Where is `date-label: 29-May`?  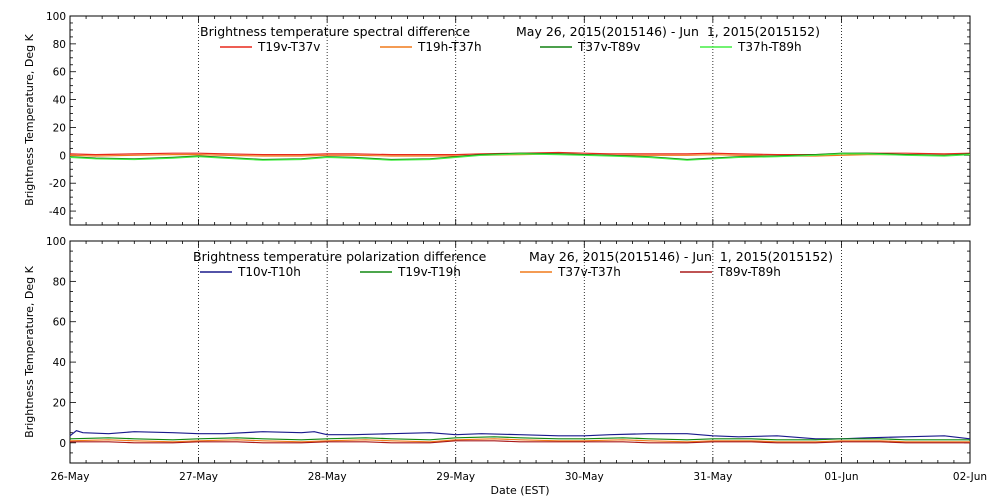
date-label: 29-May is located at coordinates (455, 477).